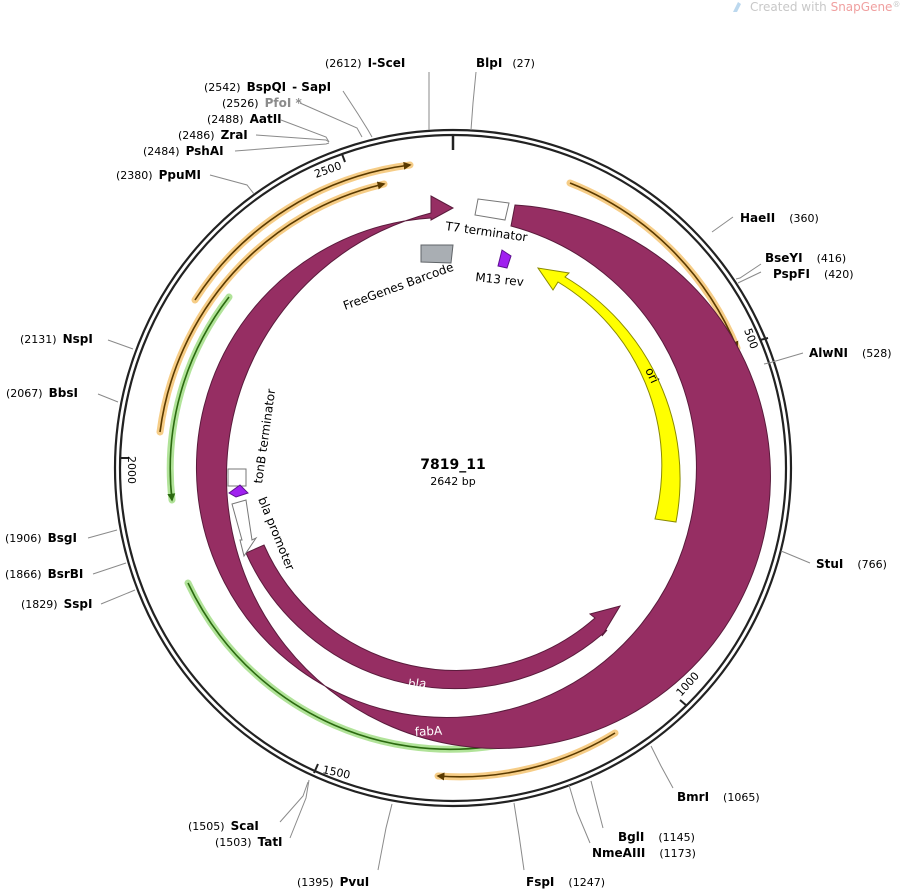  What do you see at coordinates (302, 232) in the screenshot?
I see `orf-top` at bounding box center [302, 232].